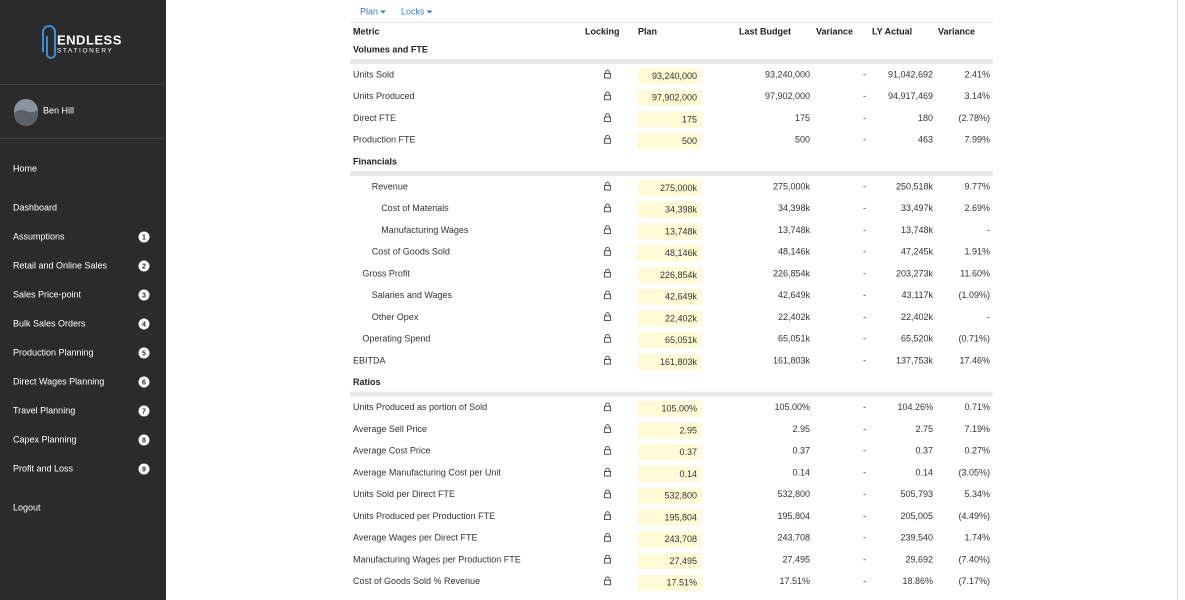  I want to click on nav-label: Home, so click(25, 168).